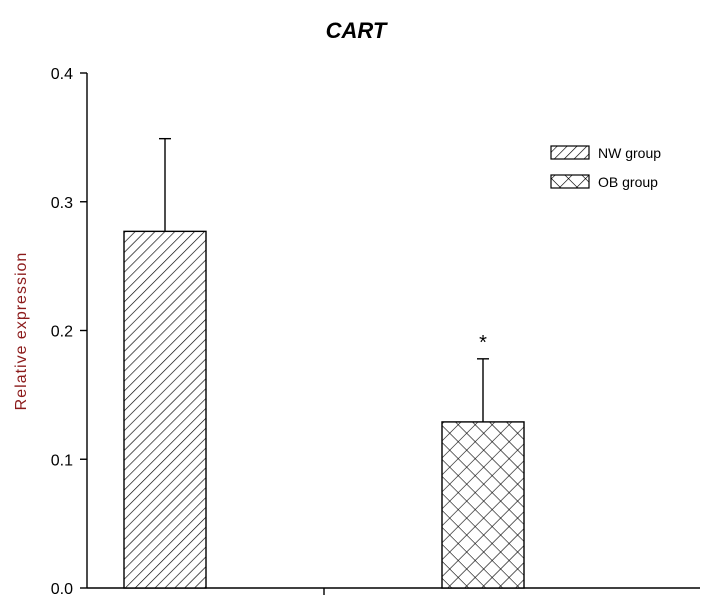 This screenshot has width=710, height=598. What do you see at coordinates (62, 203) in the screenshot?
I see `y-tick-label: 0.3` at bounding box center [62, 203].